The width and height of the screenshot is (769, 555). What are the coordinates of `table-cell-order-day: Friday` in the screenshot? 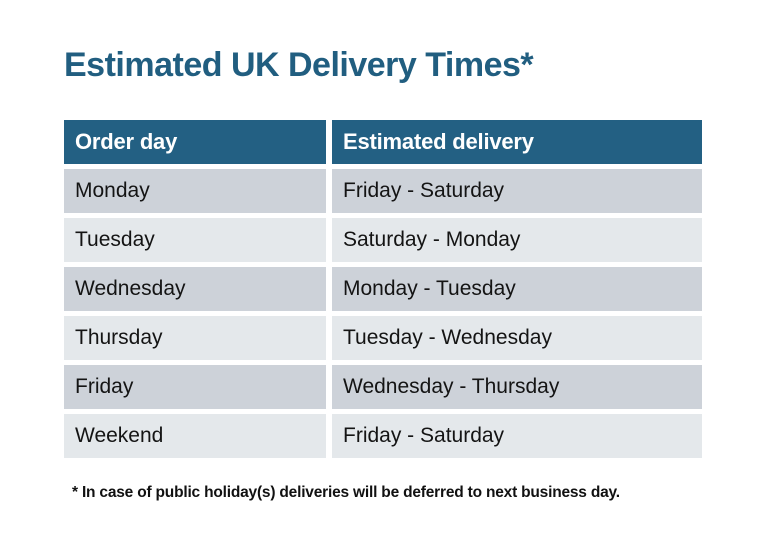 It's located at (195, 387).